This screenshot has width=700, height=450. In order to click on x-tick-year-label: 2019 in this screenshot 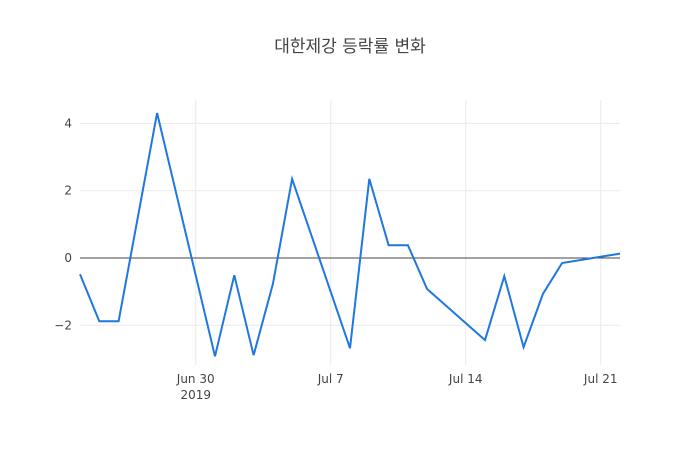, I will do `click(195, 395)`.